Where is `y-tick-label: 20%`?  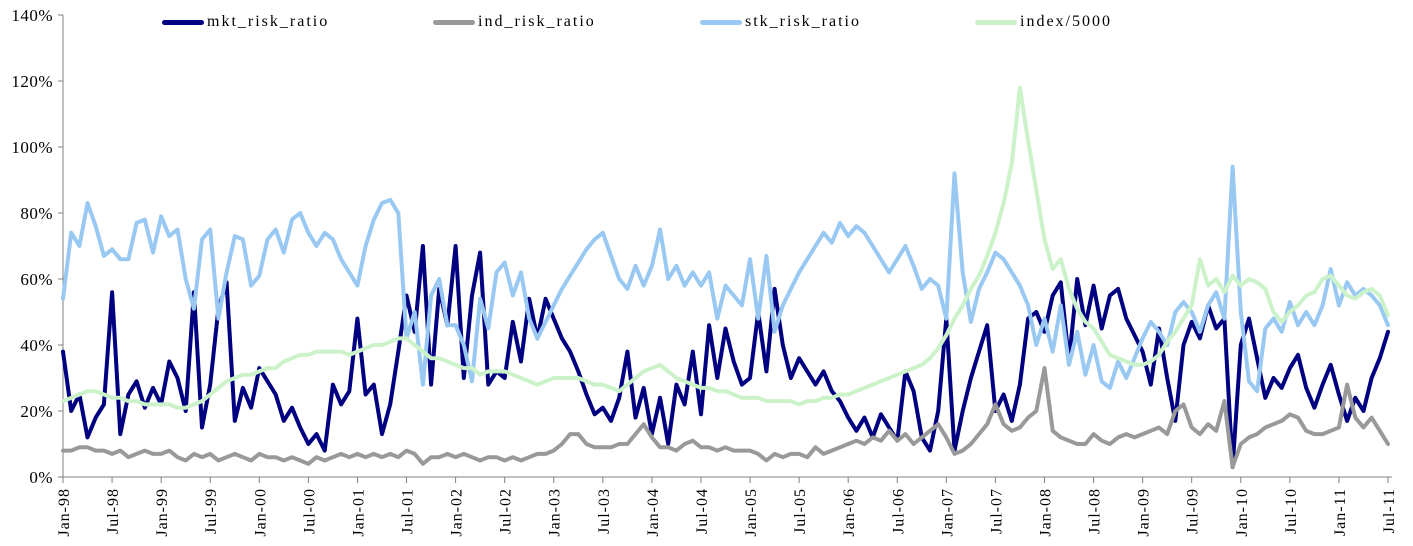 y-tick-label: 20% is located at coordinates (36, 411).